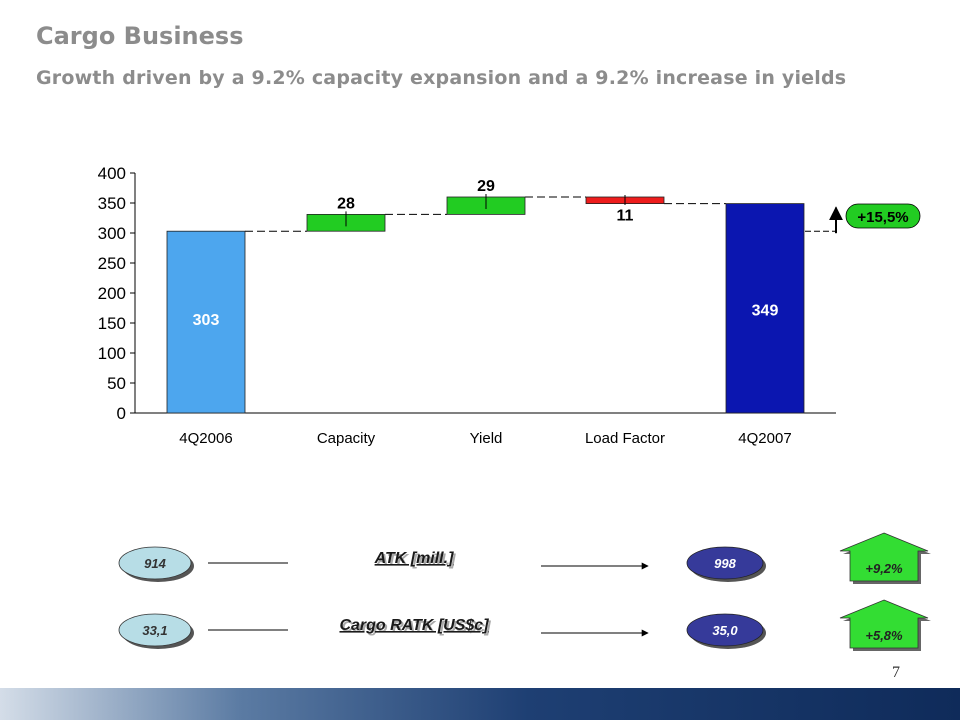 The image size is (960, 720). I want to click on y-tick-label-250: 250, so click(112, 263).